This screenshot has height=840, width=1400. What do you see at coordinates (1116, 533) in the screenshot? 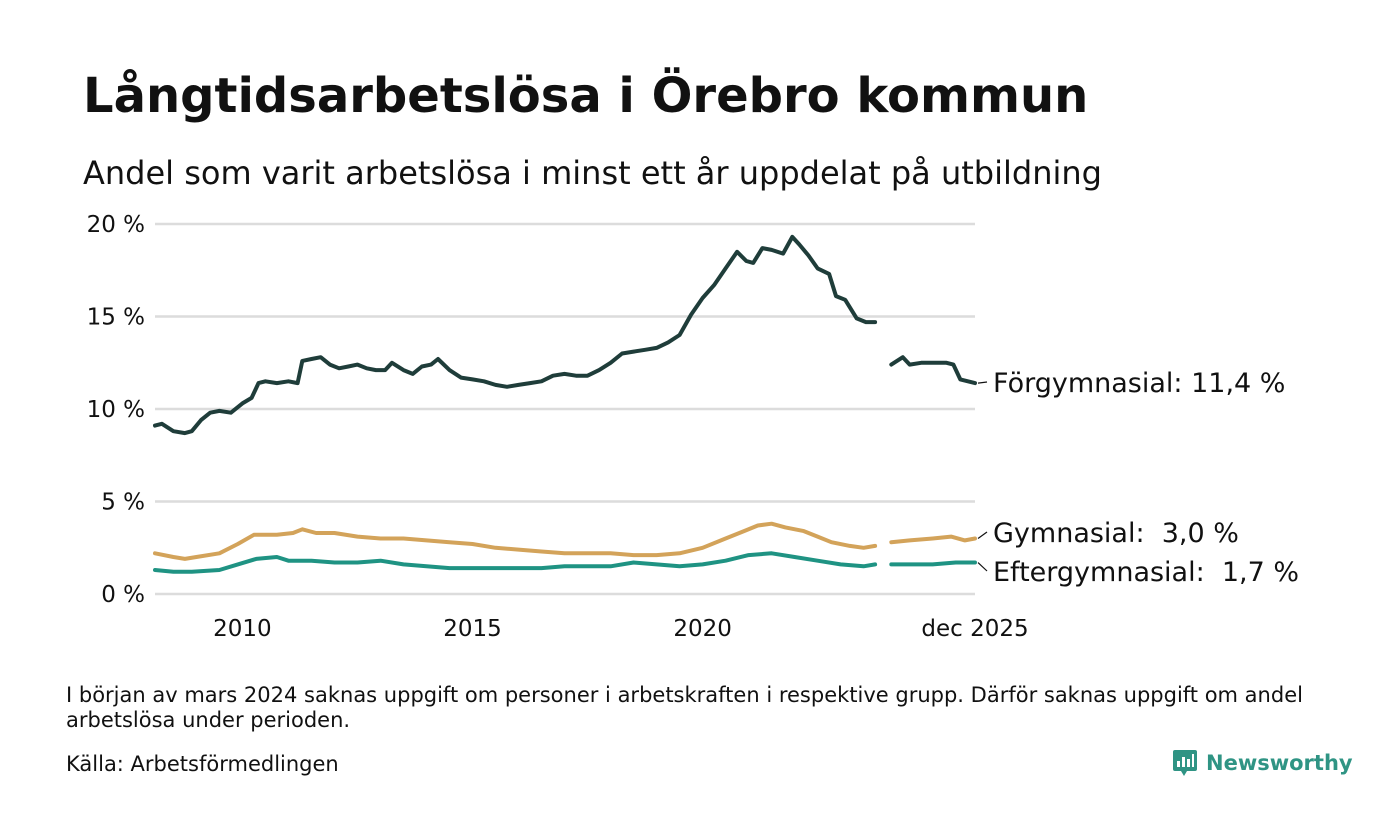
I see `series-label-gymnasial: Gymnasial: 3,0 %` at bounding box center [1116, 533].